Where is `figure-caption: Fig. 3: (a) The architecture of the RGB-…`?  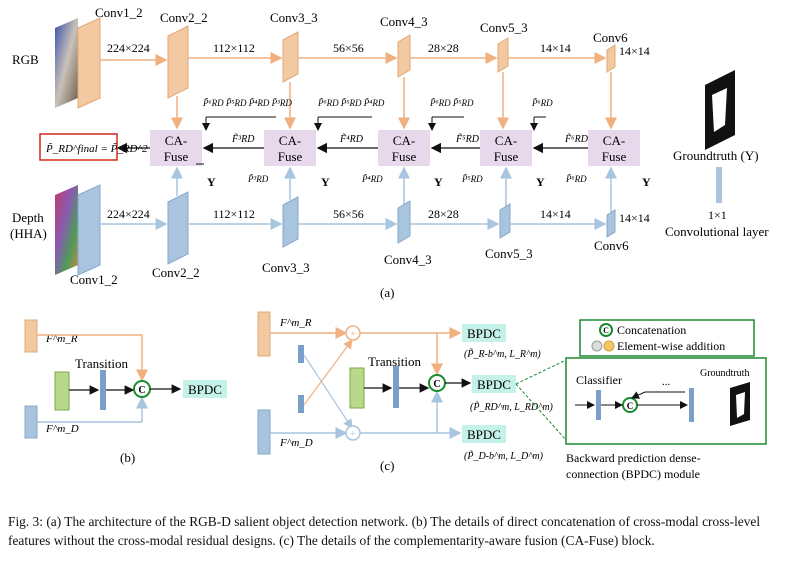
figure-caption: Fig. 3: (a) The architecture of the RGB-… is located at coordinates (384, 531).